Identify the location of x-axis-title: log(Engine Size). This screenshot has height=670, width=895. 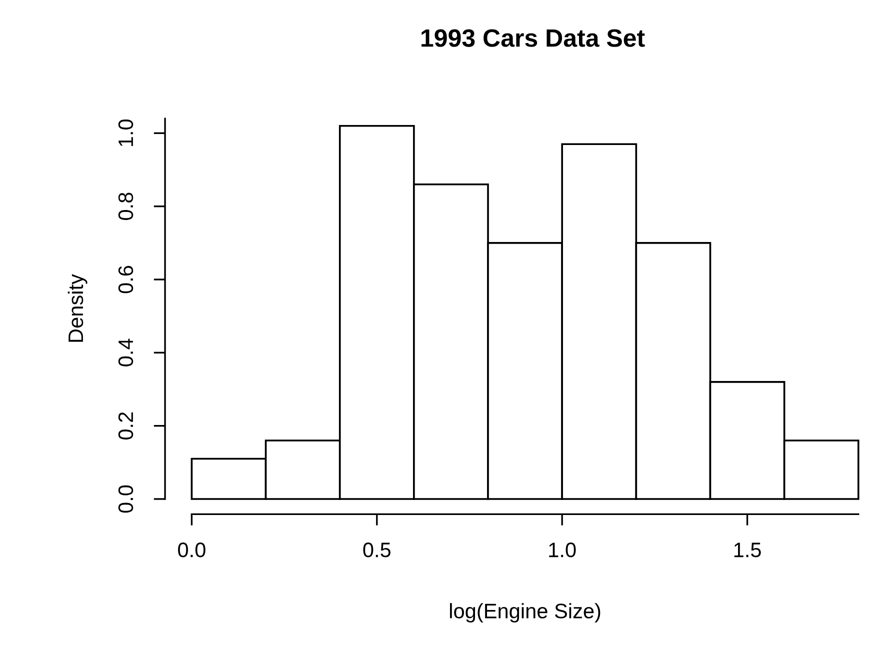
(525, 613).